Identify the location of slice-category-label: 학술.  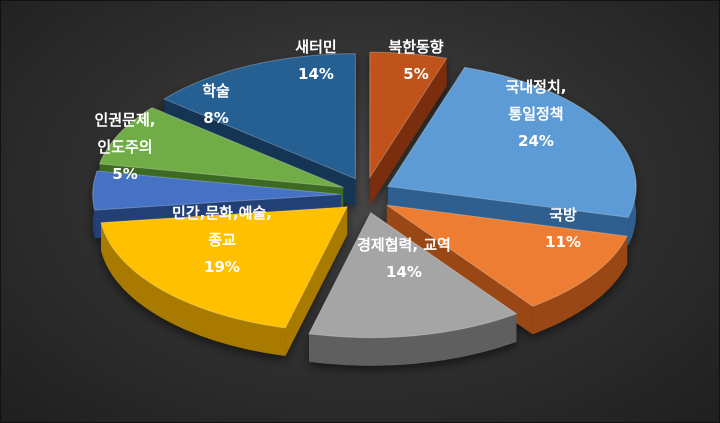
(216, 91).